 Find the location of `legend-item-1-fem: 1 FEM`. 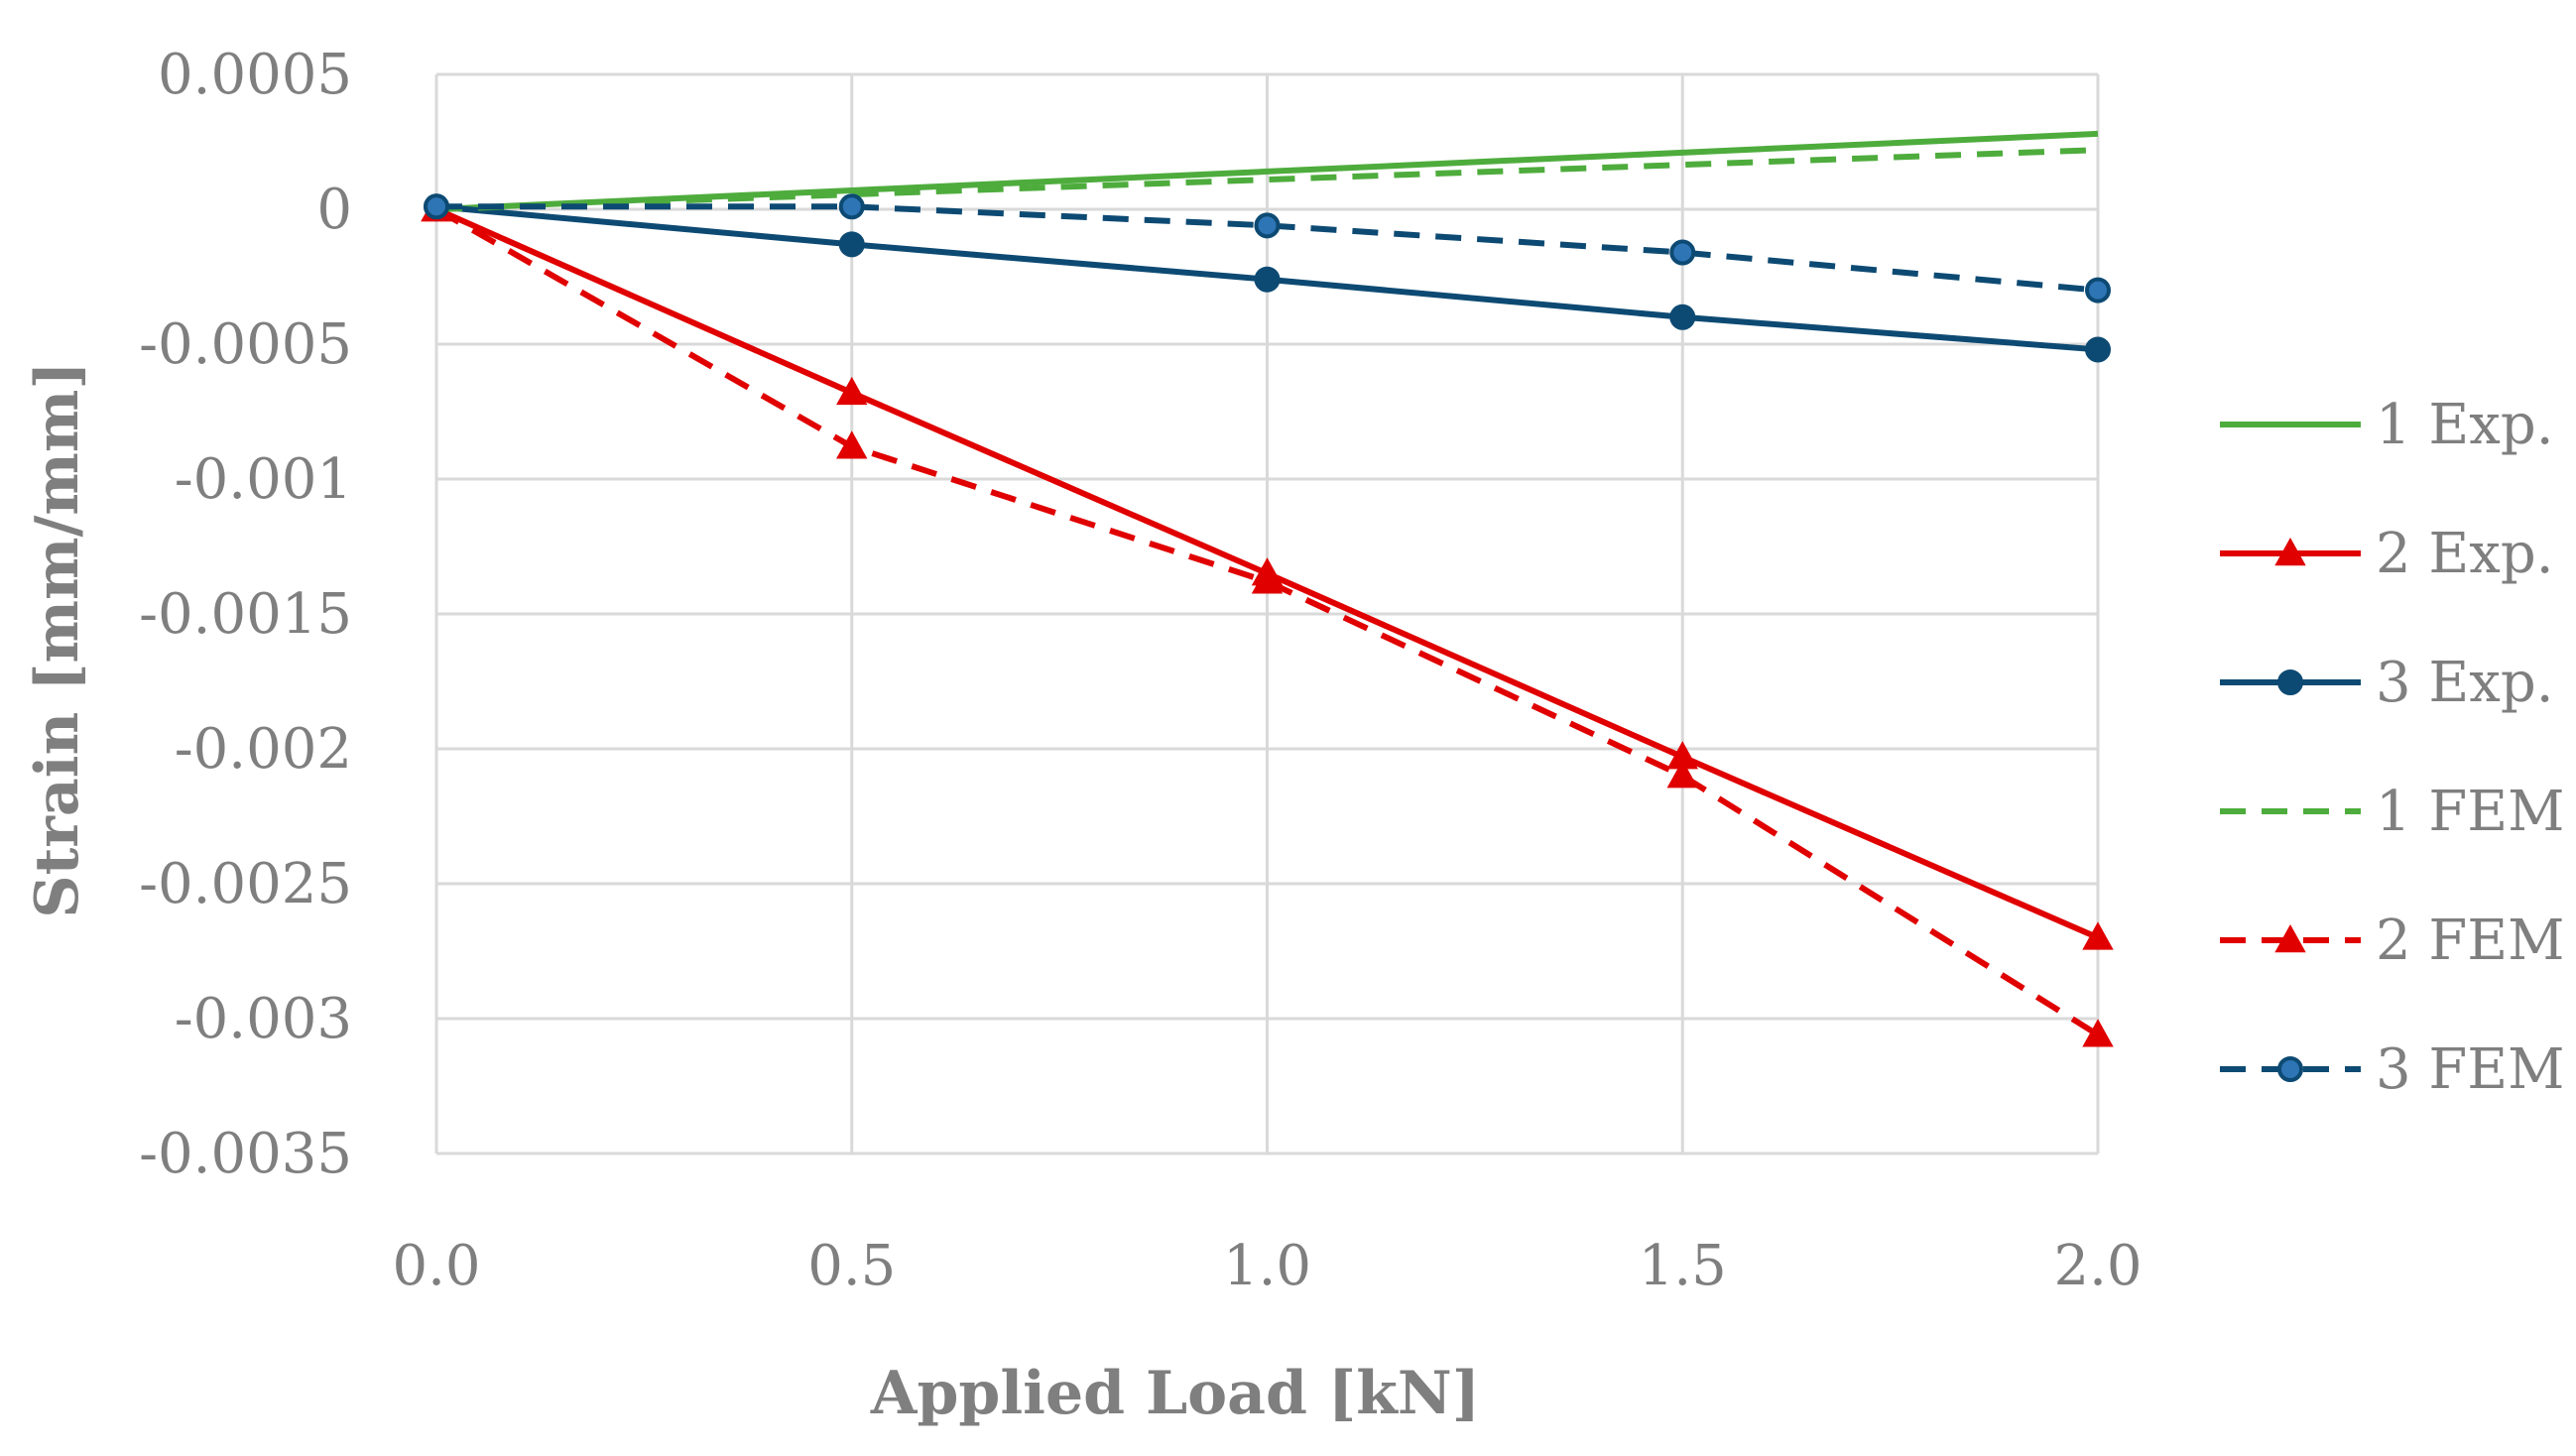

legend-item-1-fem: 1 FEM is located at coordinates (2392, 812).